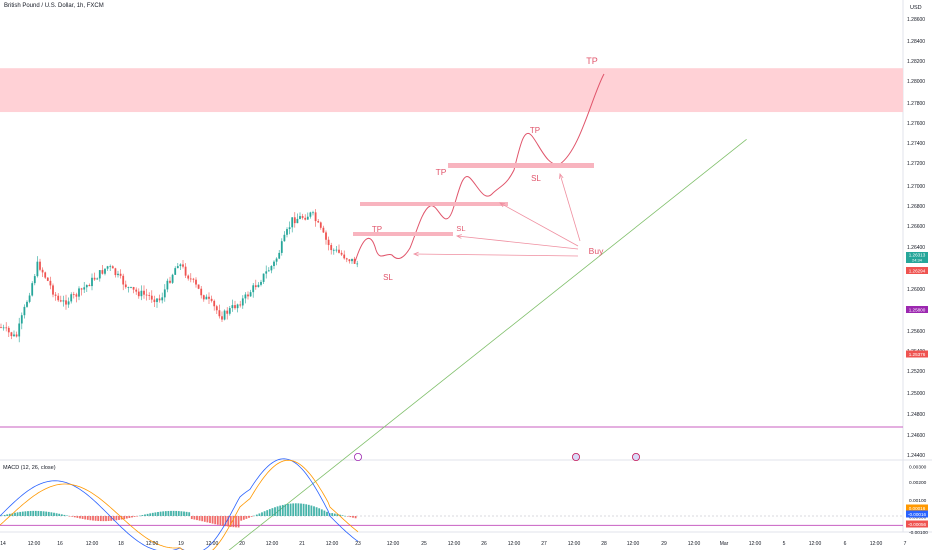 Image resolution: width=932 pixels, height=550 pixels. What do you see at coordinates (357, 456) in the screenshot?
I see `event-marker-icon` at bounding box center [357, 456].